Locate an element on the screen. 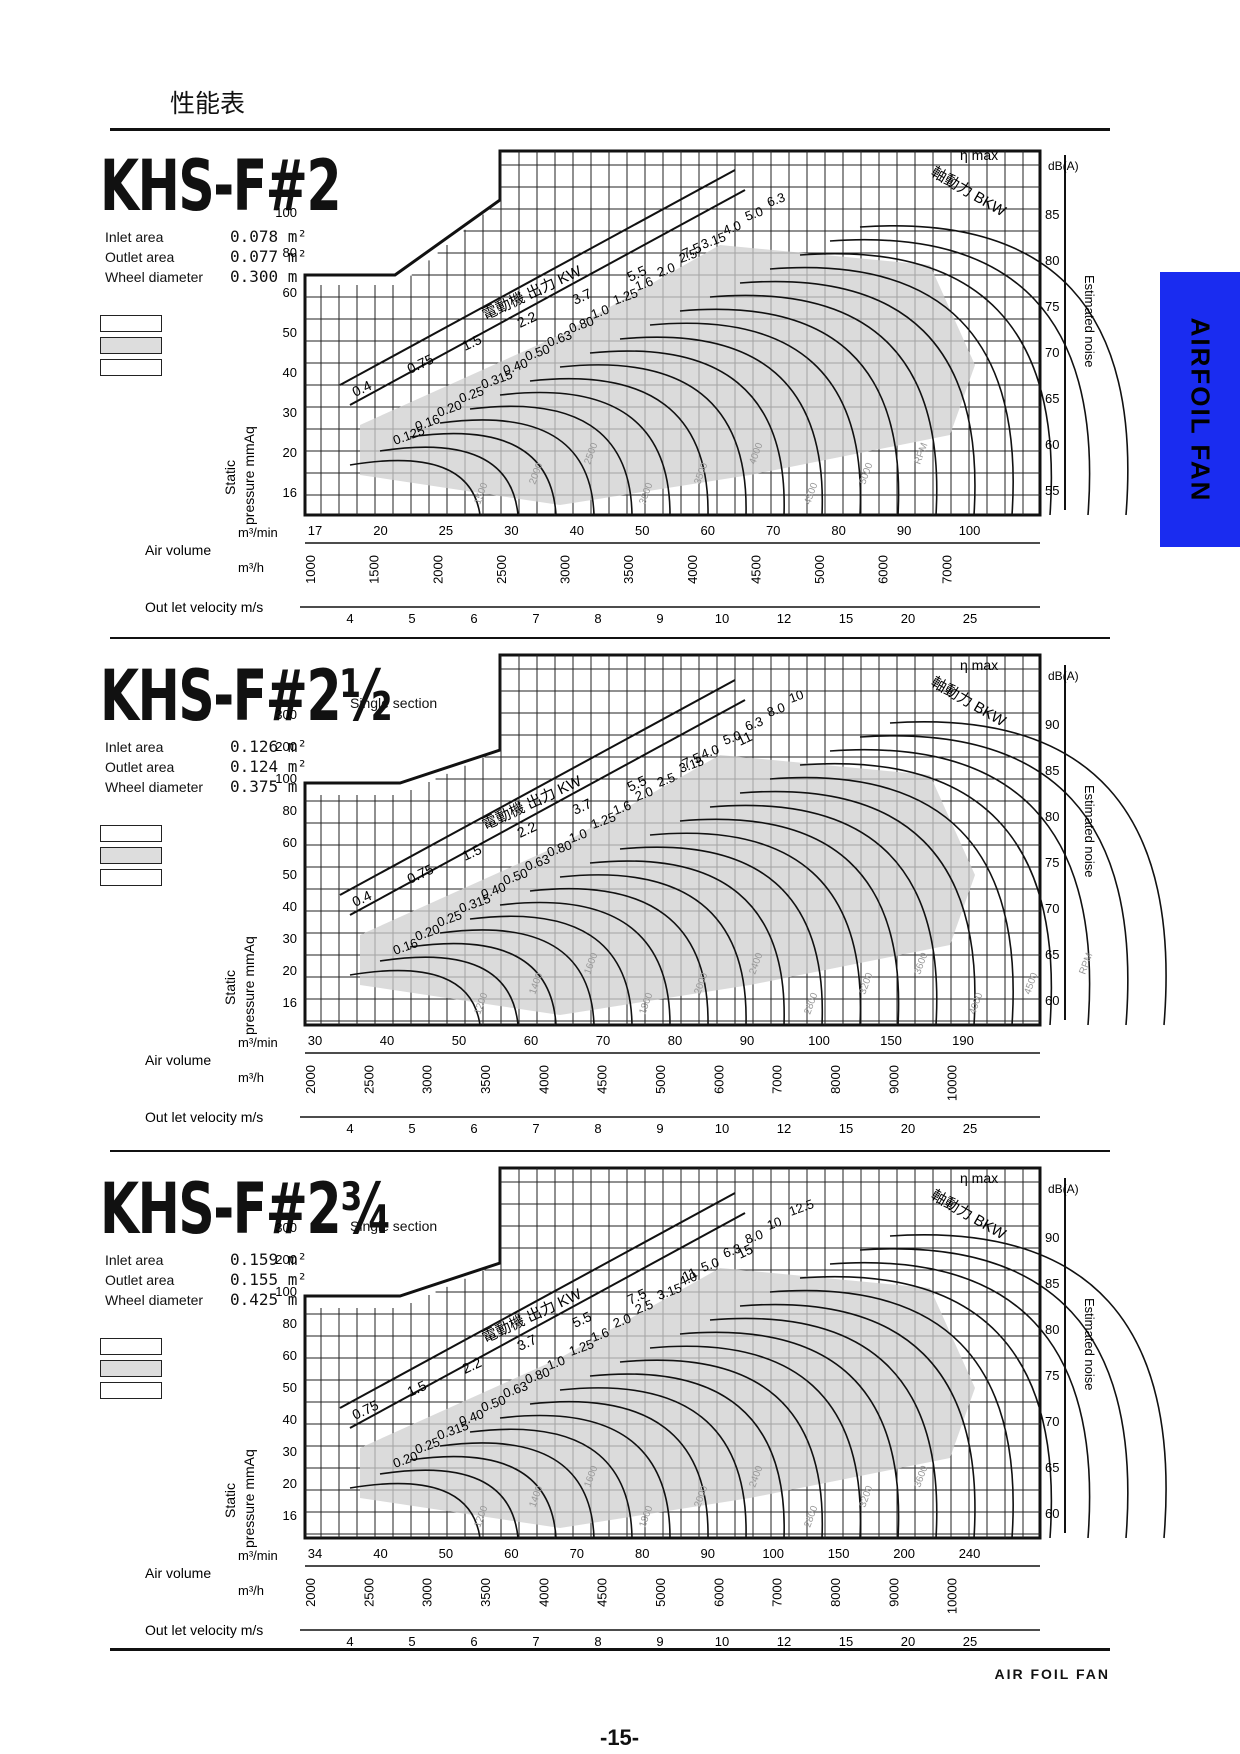  air-volume-label: Air volume is located at coordinates (178, 1573).